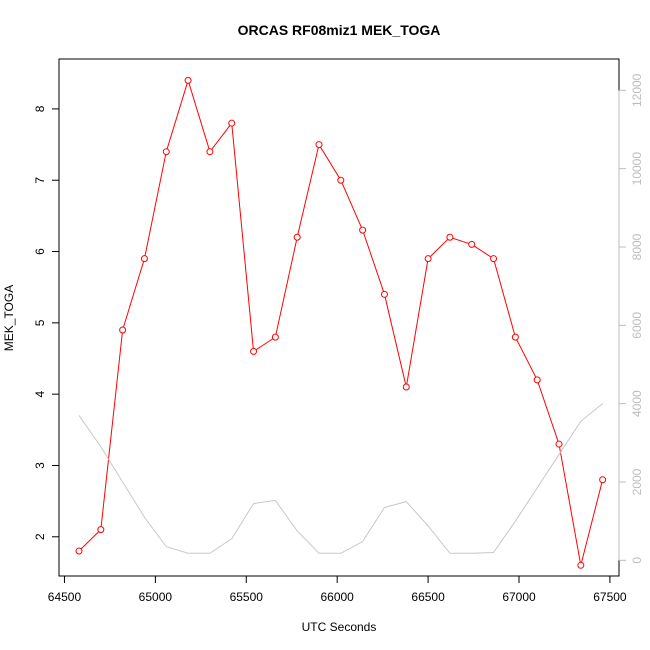  Describe the element at coordinates (40, 180) in the screenshot. I see `y-tick-label-5: 7` at that location.